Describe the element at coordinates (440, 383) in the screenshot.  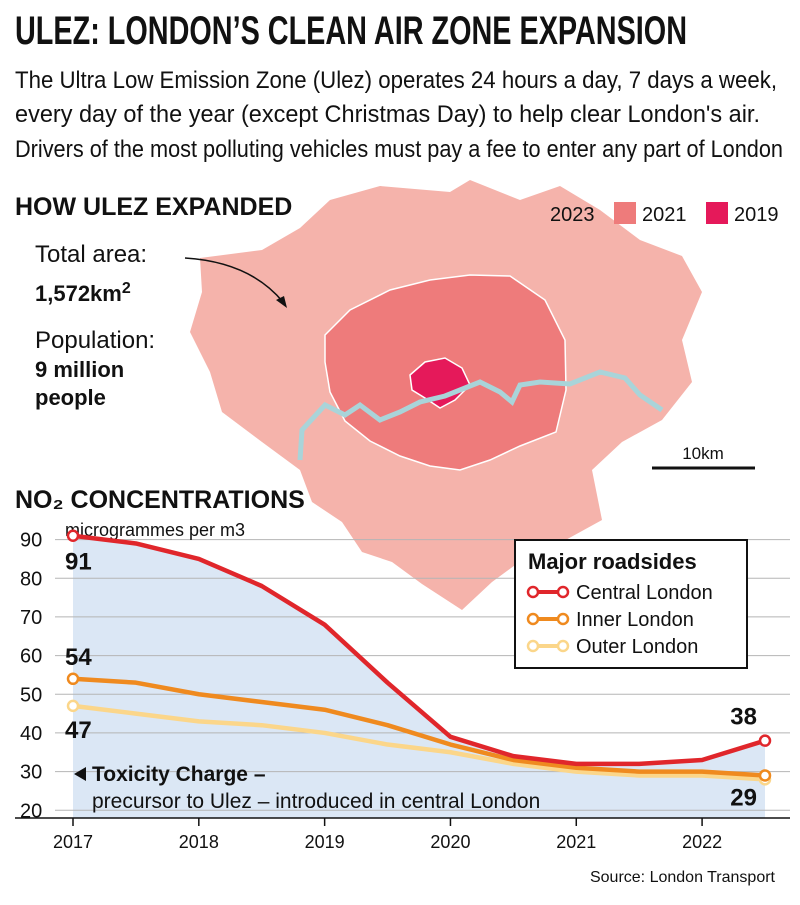
I see `zone-2019` at that location.